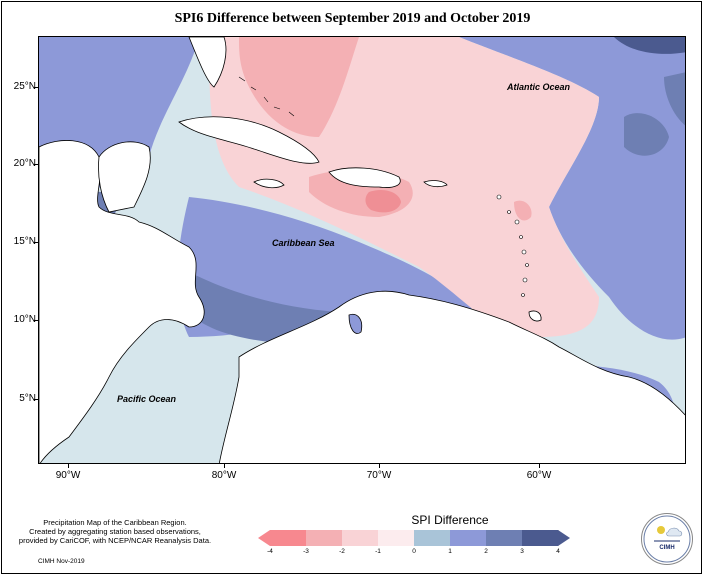 The image size is (705, 577). What do you see at coordinates (512, 245) in the screenshot?
I see `lesser-antilles` at bounding box center [512, 245].